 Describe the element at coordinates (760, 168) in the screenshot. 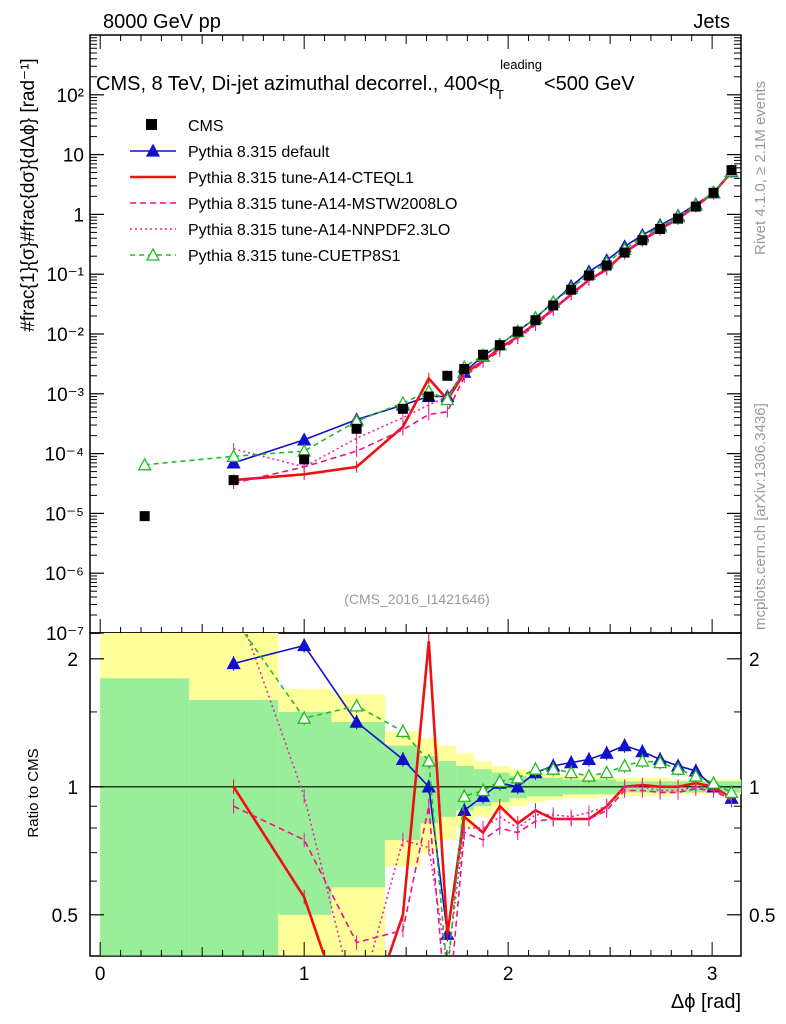

I see `rivet-version-label: Rivet 4.1.0, ≥ 2.1M events` at that location.